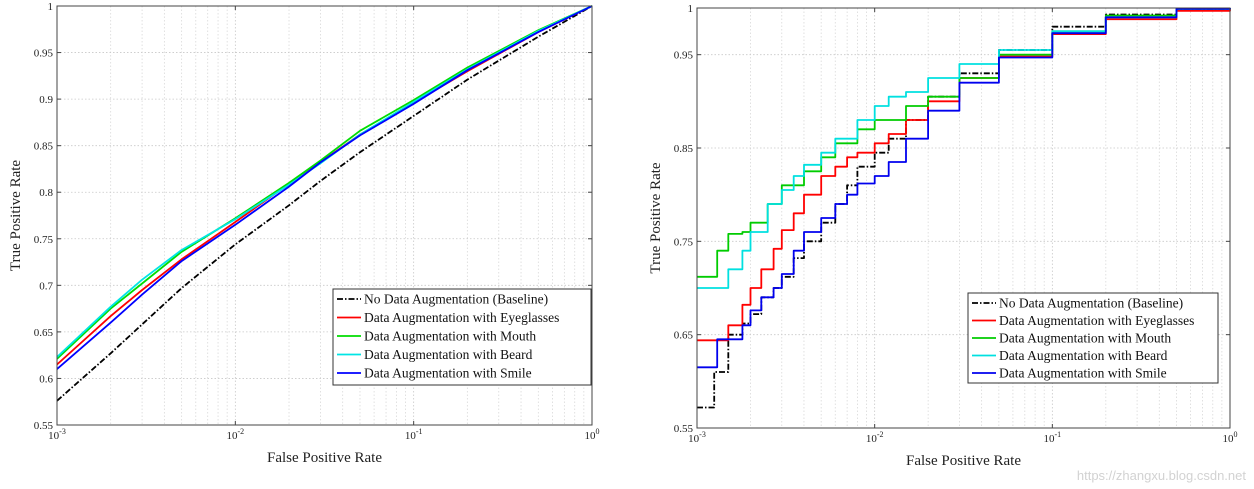  Describe the element at coordinates (1161, 475) in the screenshot. I see `watermark-text: https://zhangxu.blog.csdn.net` at that location.